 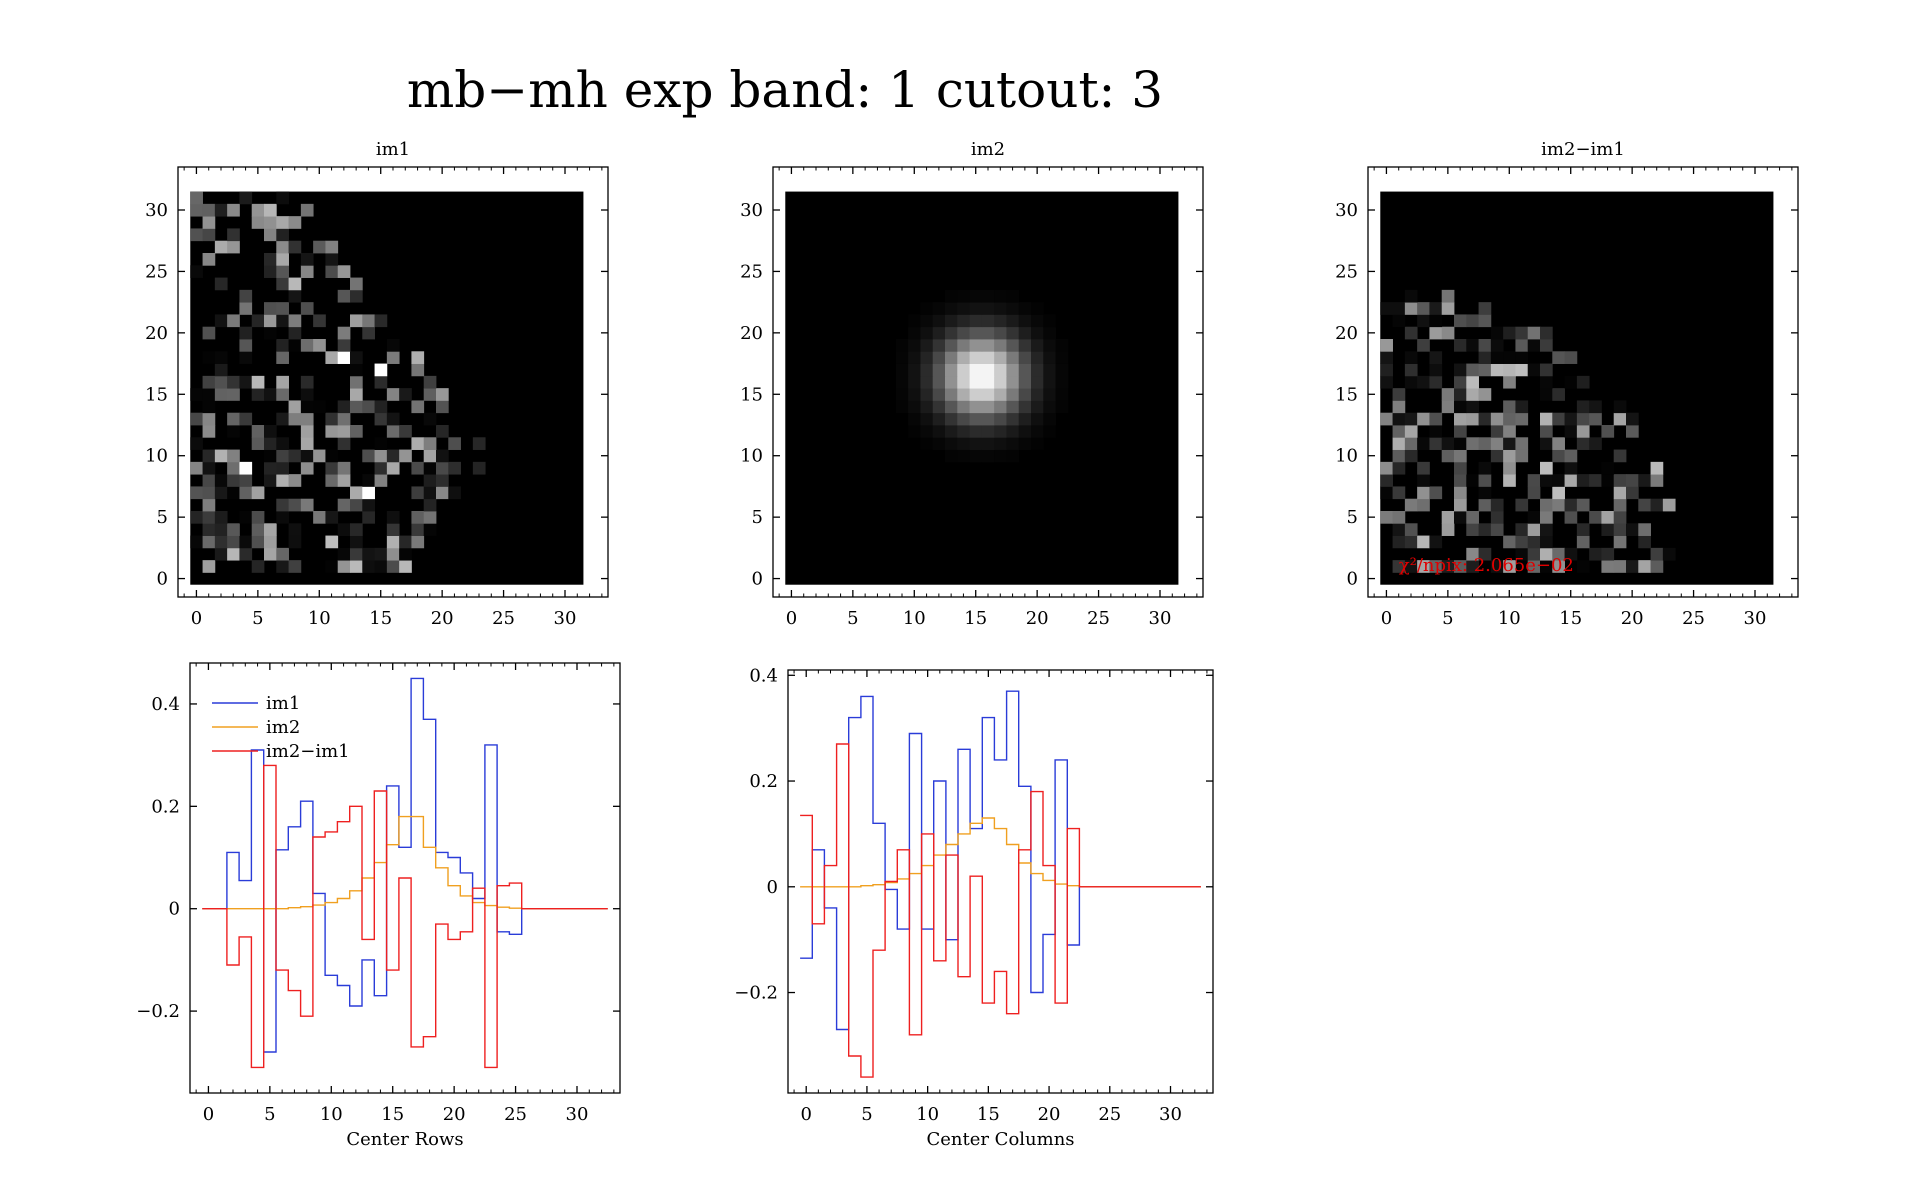 What do you see at coordinates (165, 806) in the screenshot?
I see `y-tick-label: 0.2` at bounding box center [165, 806].